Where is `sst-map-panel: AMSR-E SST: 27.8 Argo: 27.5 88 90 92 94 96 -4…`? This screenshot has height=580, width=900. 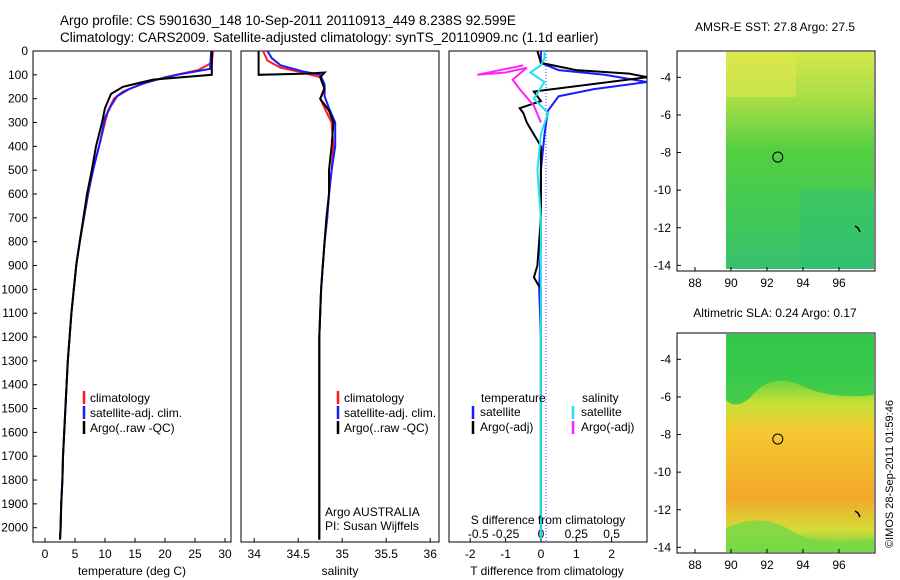
sst-map-panel: AMSR-E SST: 27.8 Argo: 27.5 88 90 92 94 96 -4… is located at coordinates (765, 155).